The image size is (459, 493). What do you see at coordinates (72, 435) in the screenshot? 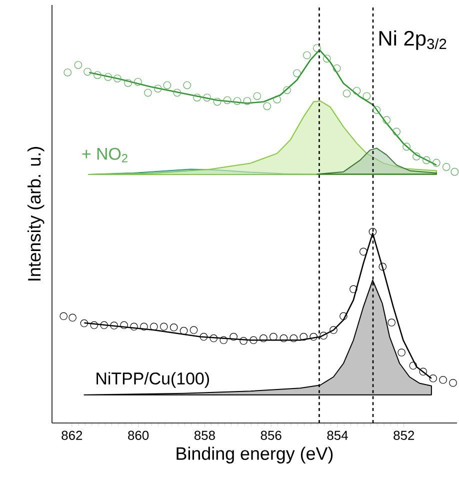
I see `x-tick-label: 862` at bounding box center [72, 435].